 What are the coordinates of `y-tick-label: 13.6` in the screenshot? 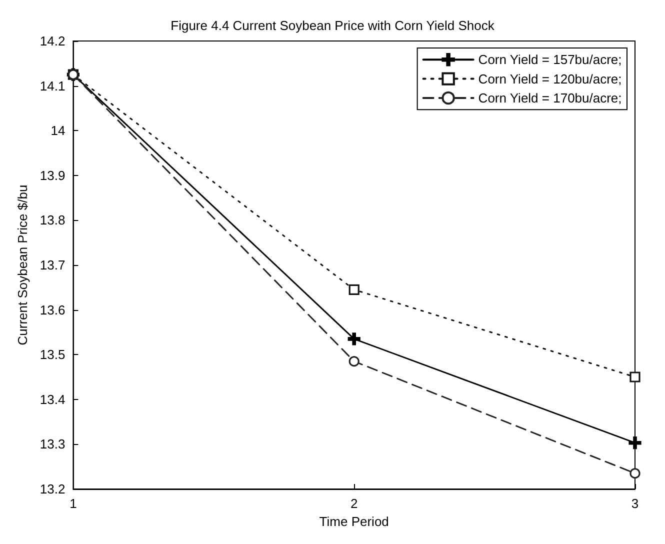 It's located at (53, 310).